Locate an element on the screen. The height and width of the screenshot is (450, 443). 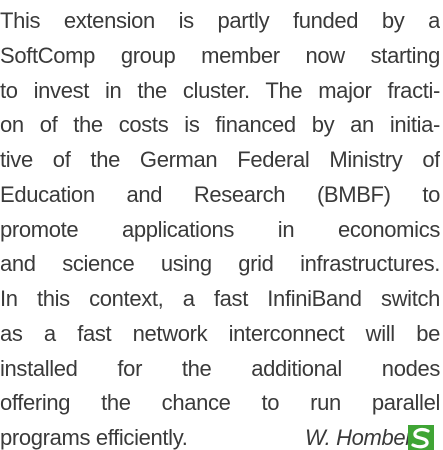
text-line: promote applications in economics is located at coordinates (220, 229).